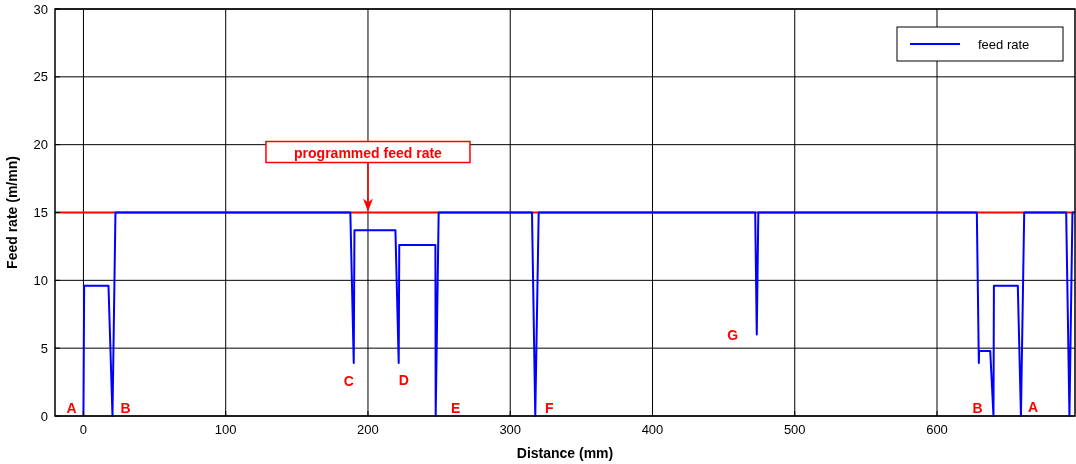  I want to click on annotation: F, so click(549, 408).